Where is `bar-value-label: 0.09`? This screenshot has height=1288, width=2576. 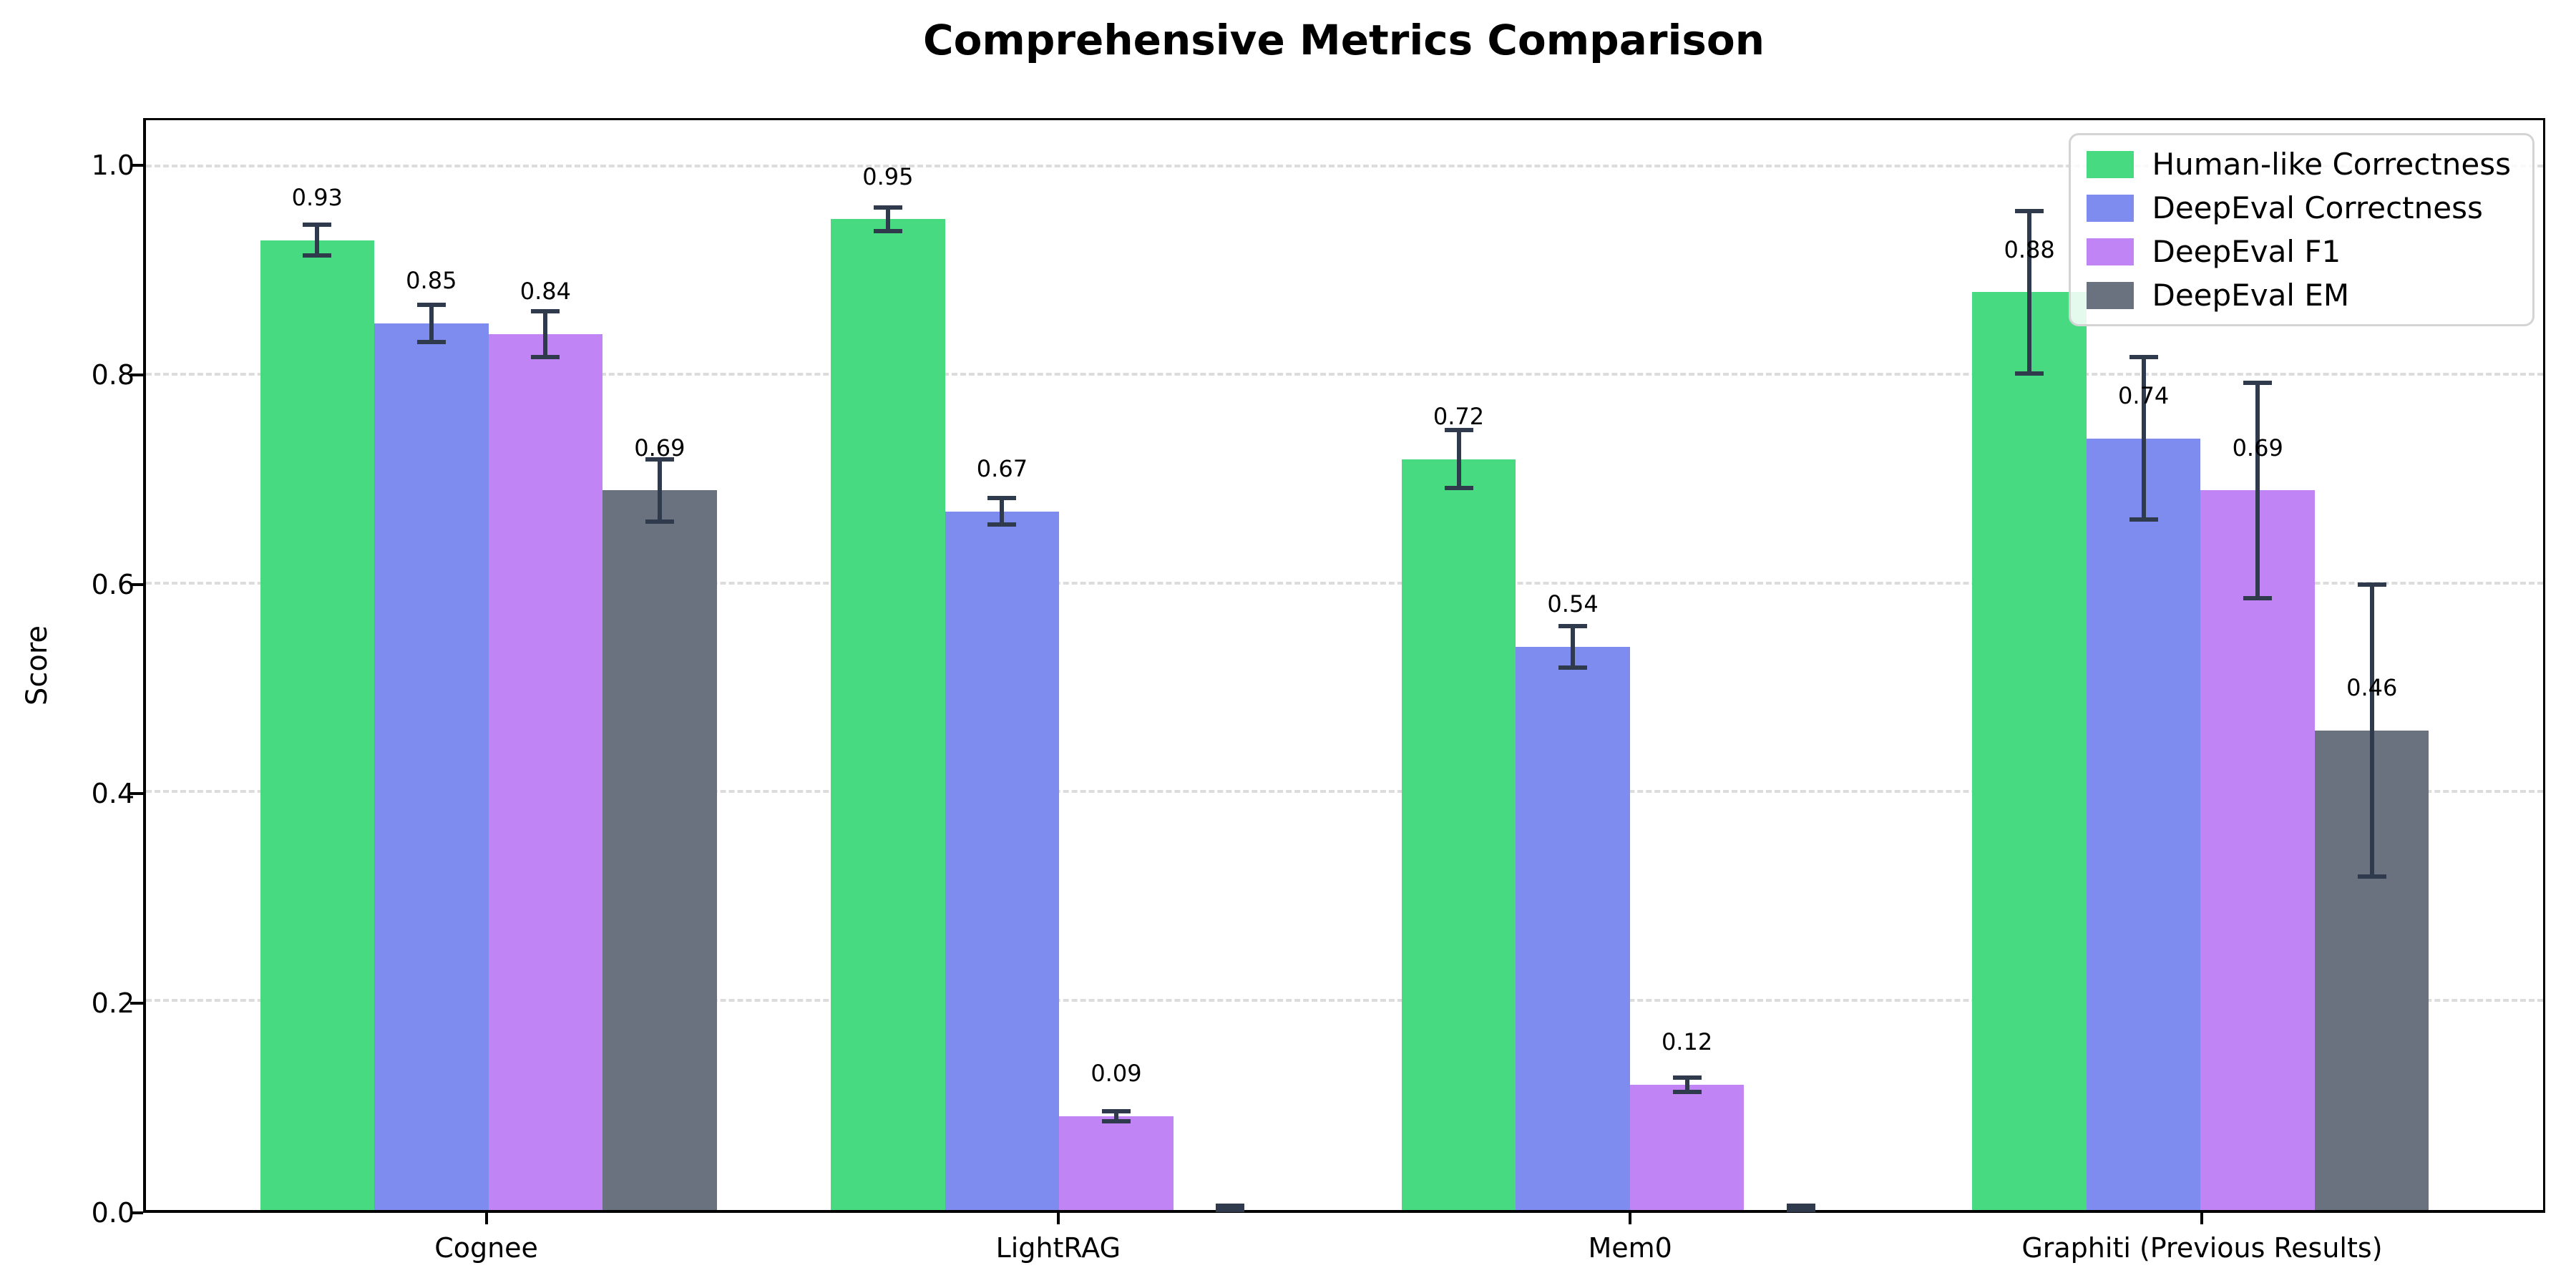
bar-value-label: 0.09 is located at coordinates (1116, 1074).